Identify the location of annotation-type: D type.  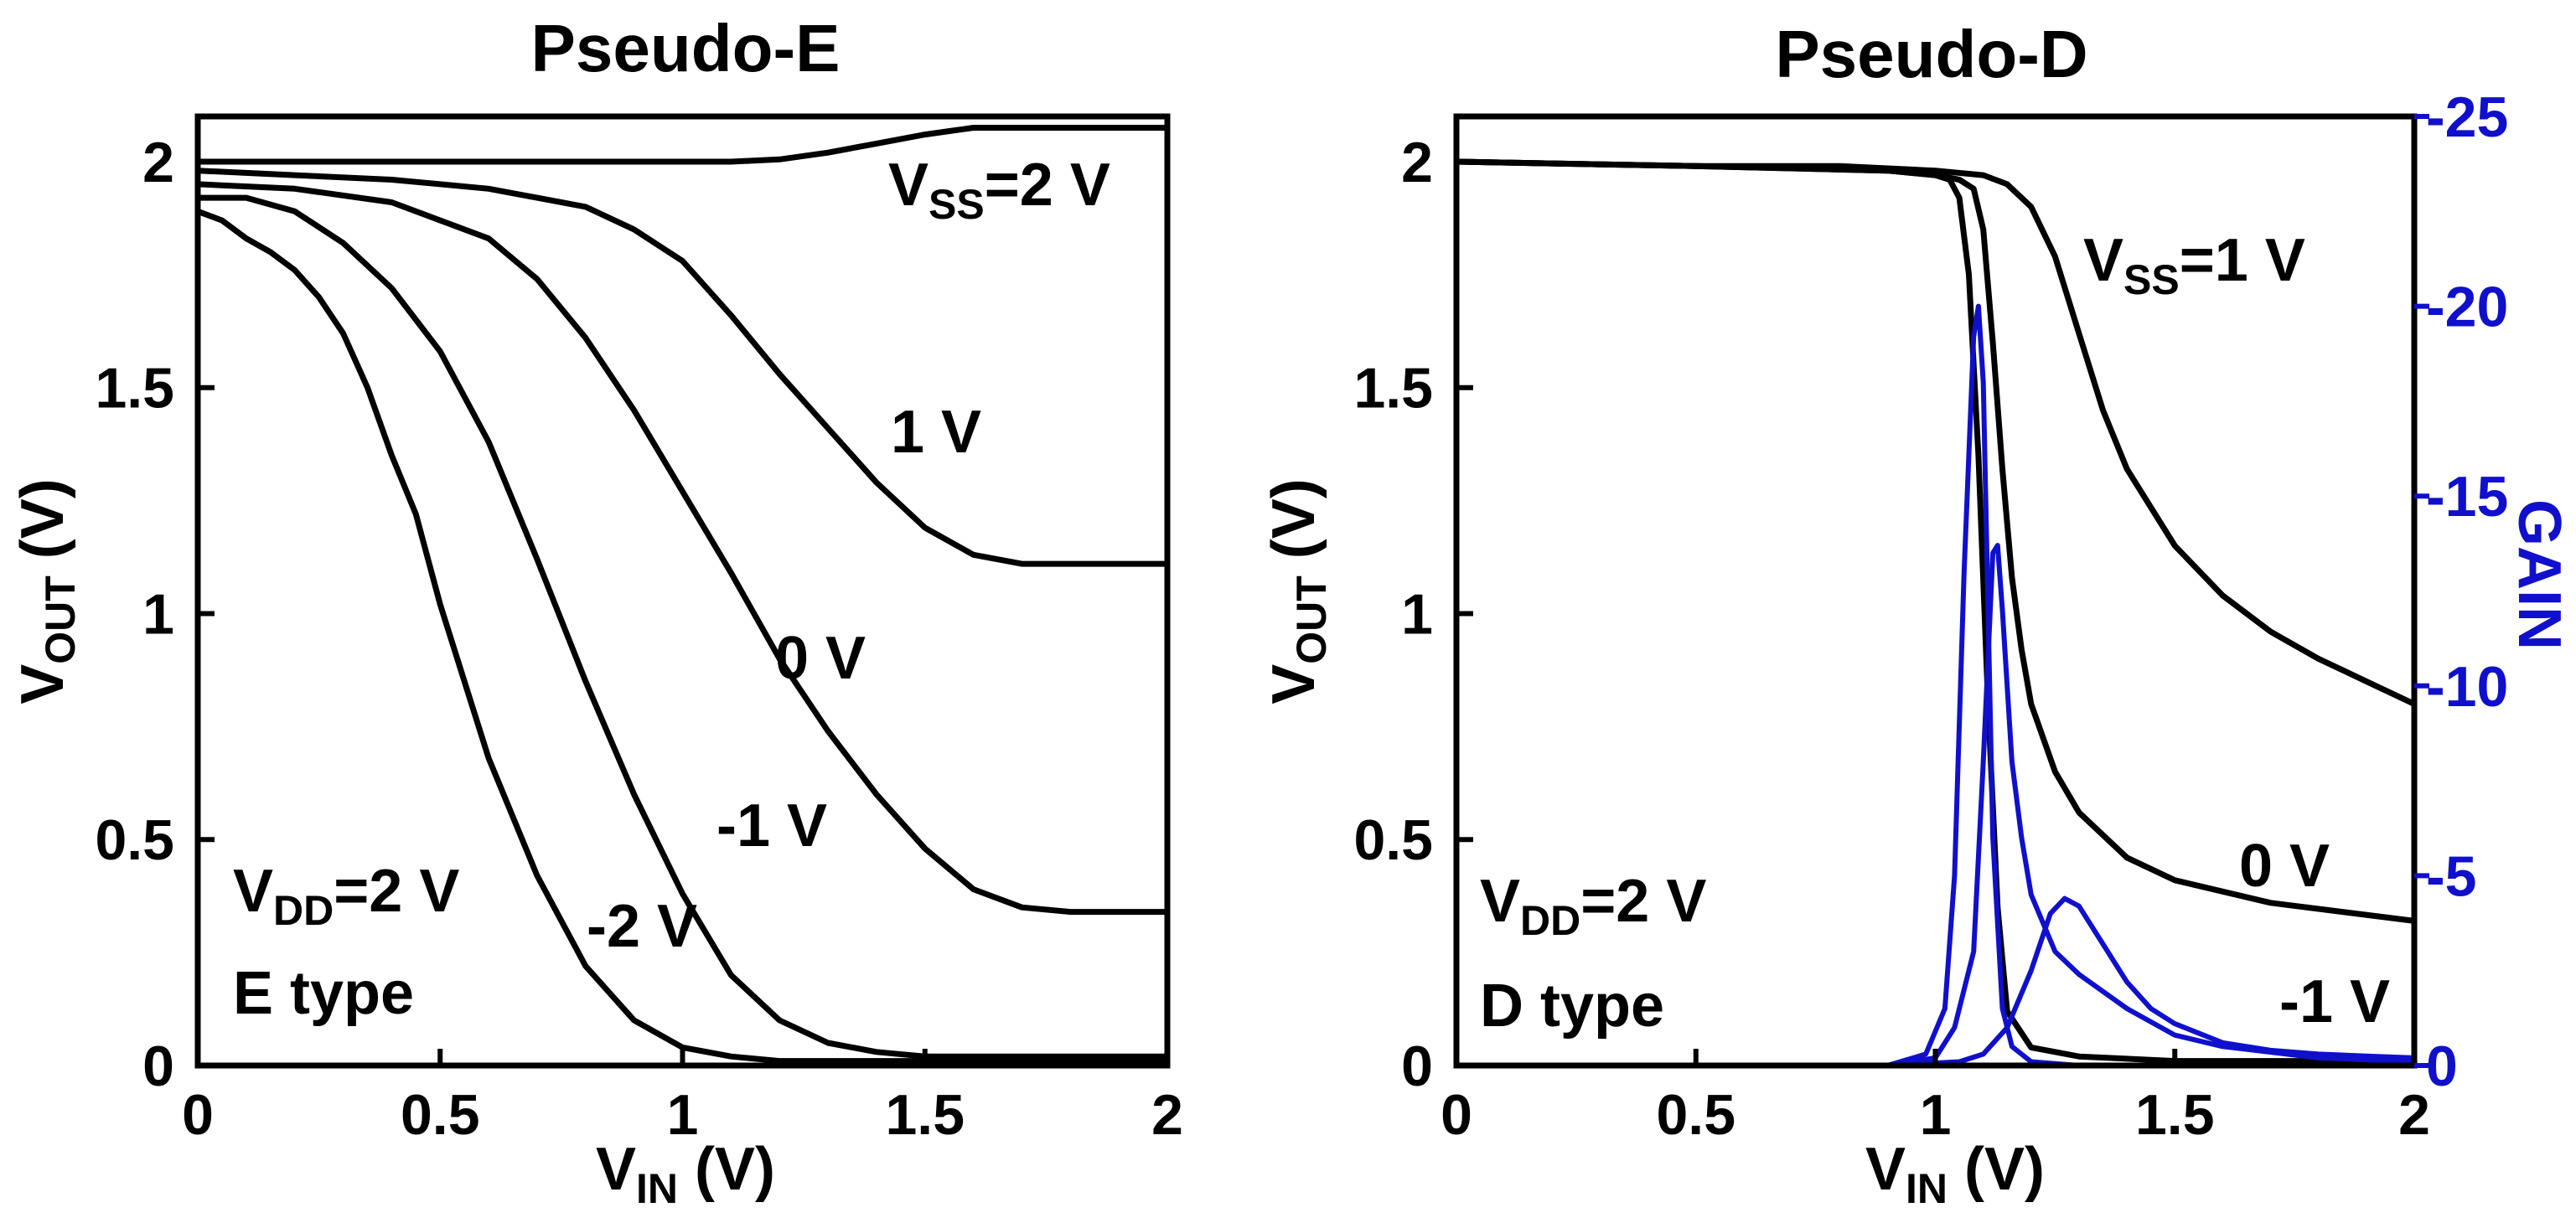
(1572, 1006).